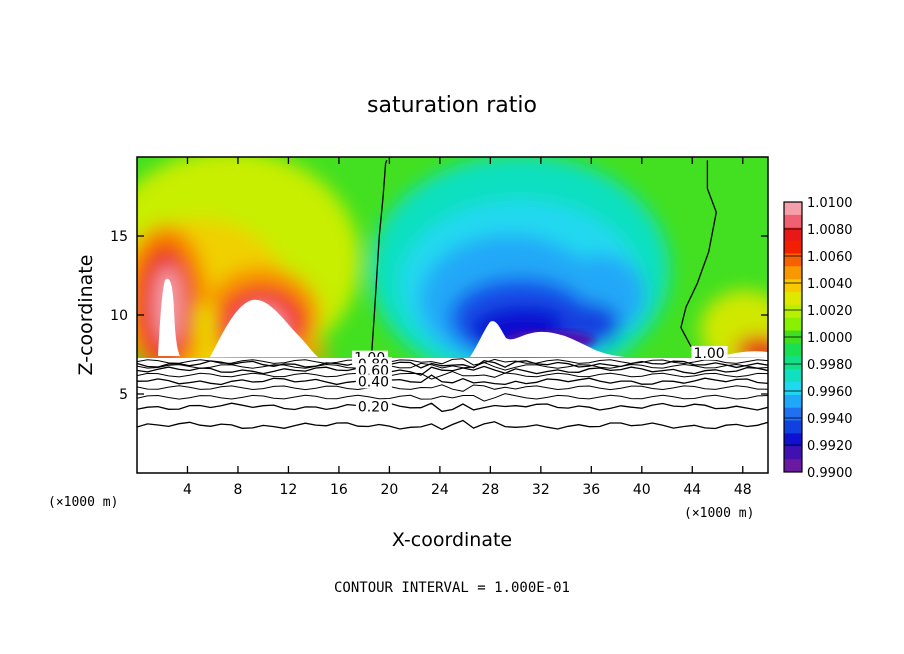 The width and height of the screenshot is (904, 654). I want to click on y-tick-label: 15, so click(119, 237).